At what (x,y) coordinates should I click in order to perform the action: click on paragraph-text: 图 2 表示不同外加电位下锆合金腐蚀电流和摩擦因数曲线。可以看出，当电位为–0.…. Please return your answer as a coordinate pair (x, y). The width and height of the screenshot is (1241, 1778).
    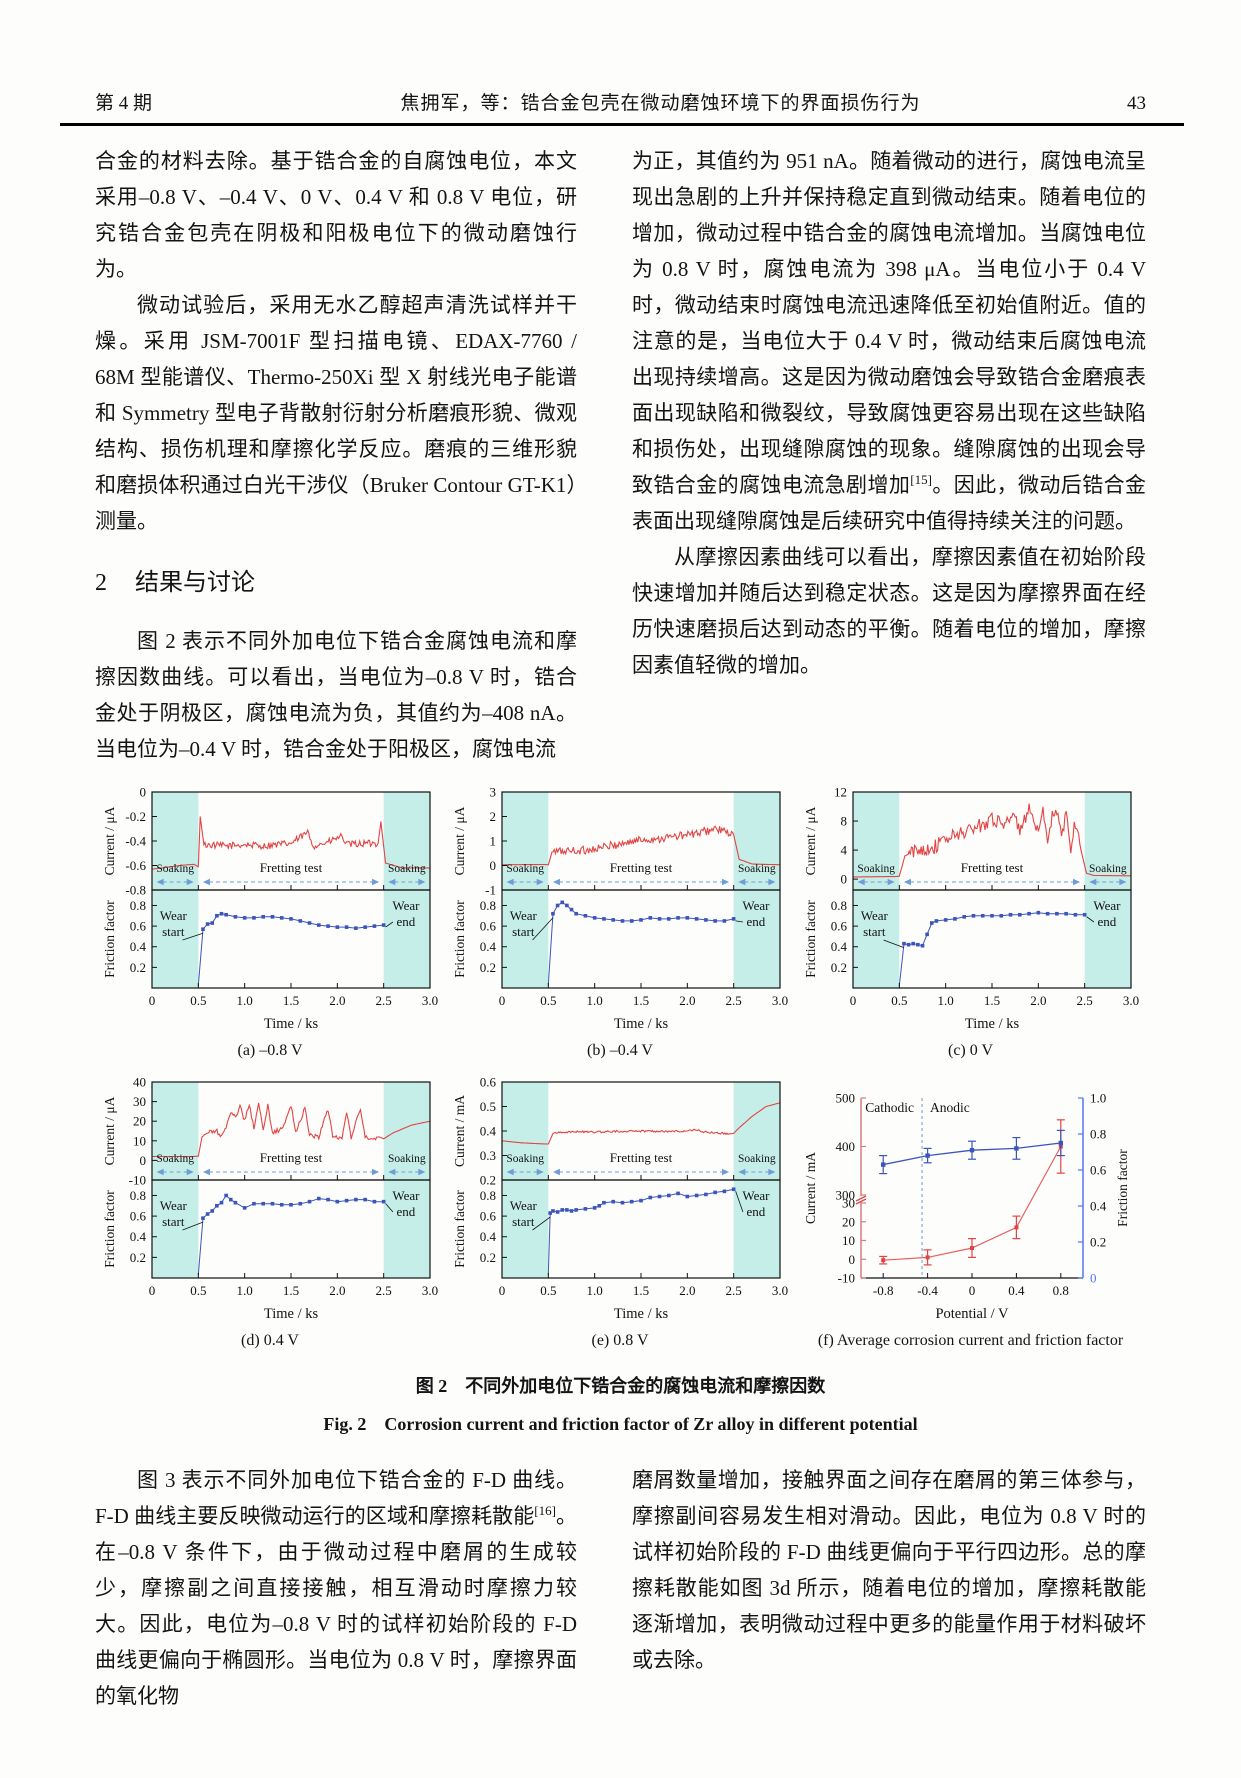
    Looking at the image, I should click on (336, 695).